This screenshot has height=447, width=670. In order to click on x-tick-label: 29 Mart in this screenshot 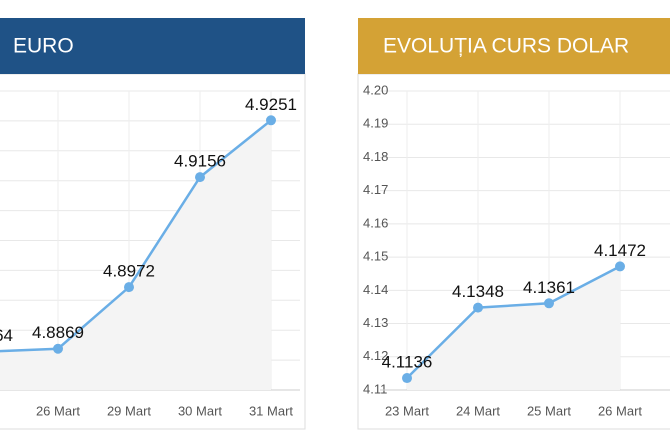, I will do `click(129, 410)`.